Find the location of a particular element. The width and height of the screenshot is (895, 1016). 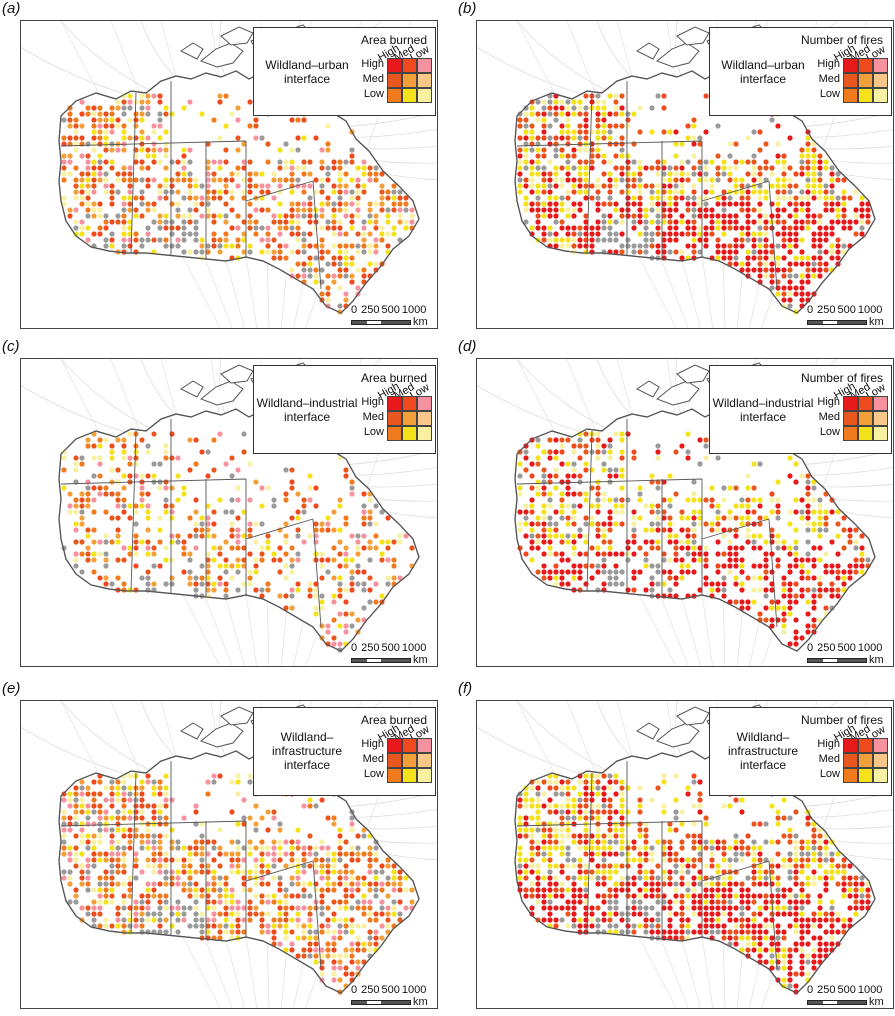

legend-metric-title: Area burned is located at coordinates (393, 378).